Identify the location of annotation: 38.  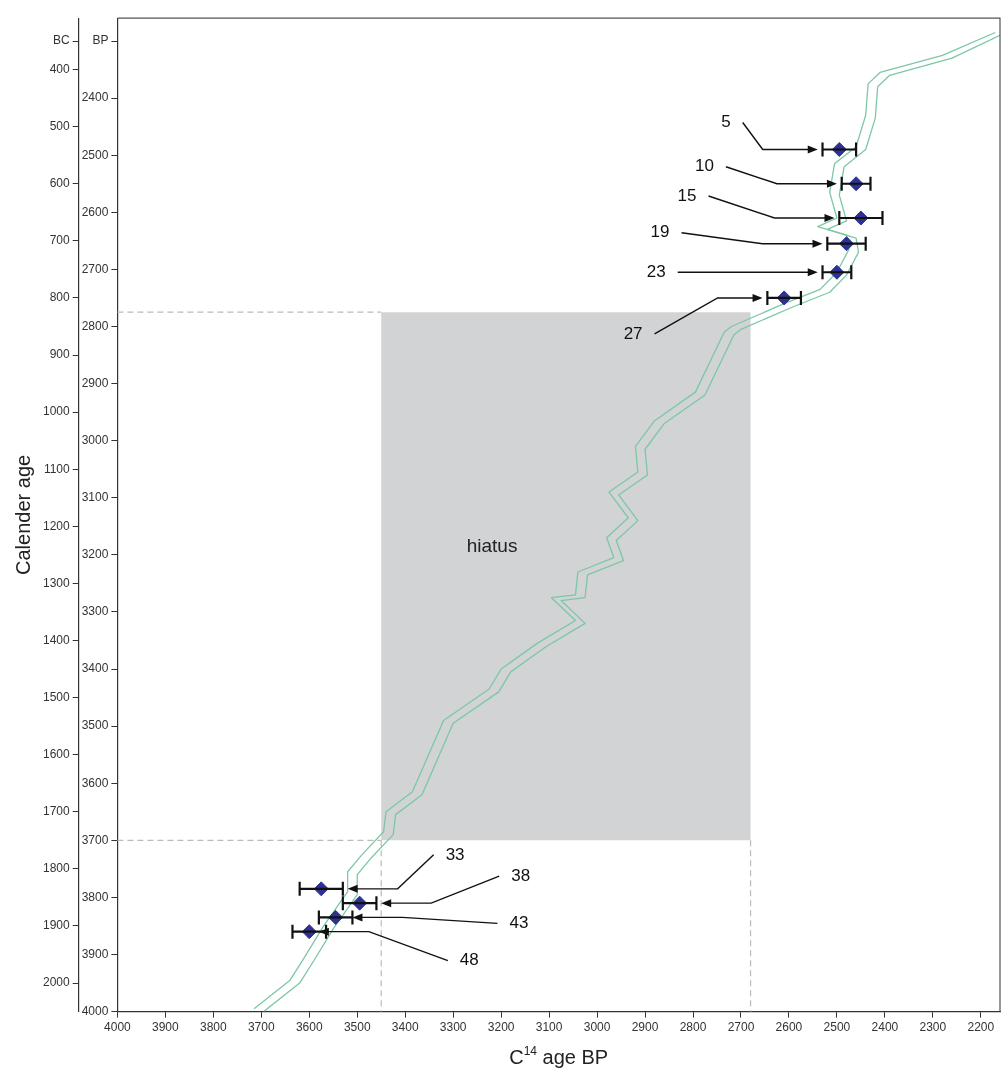
(521, 875).